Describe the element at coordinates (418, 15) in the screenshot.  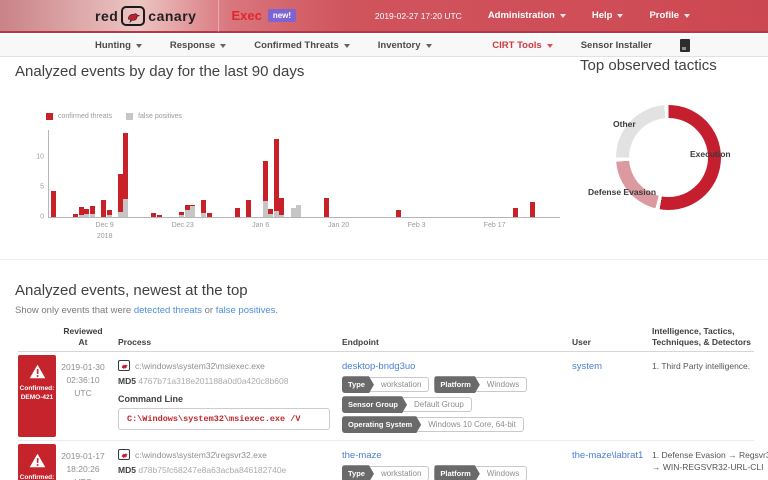
I see `header-datetime: 2019-02-27 17:20 UTC` at that location.